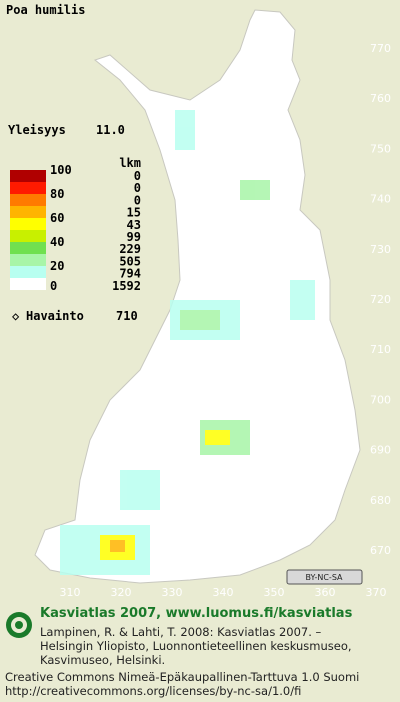 The width and height of the screenshot is (400, 702). What do you see at coordinates (134, 213) in the screenshot?
I see `count-label: 15` at bounding box center [134, 213].